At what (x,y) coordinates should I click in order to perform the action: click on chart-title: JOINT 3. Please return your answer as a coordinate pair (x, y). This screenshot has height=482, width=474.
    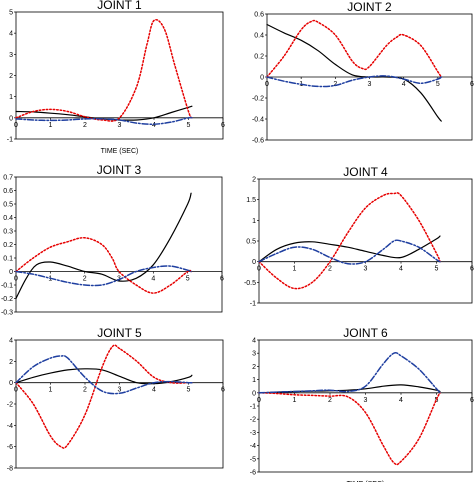
    Looking at the image, I should click on (119, 170).